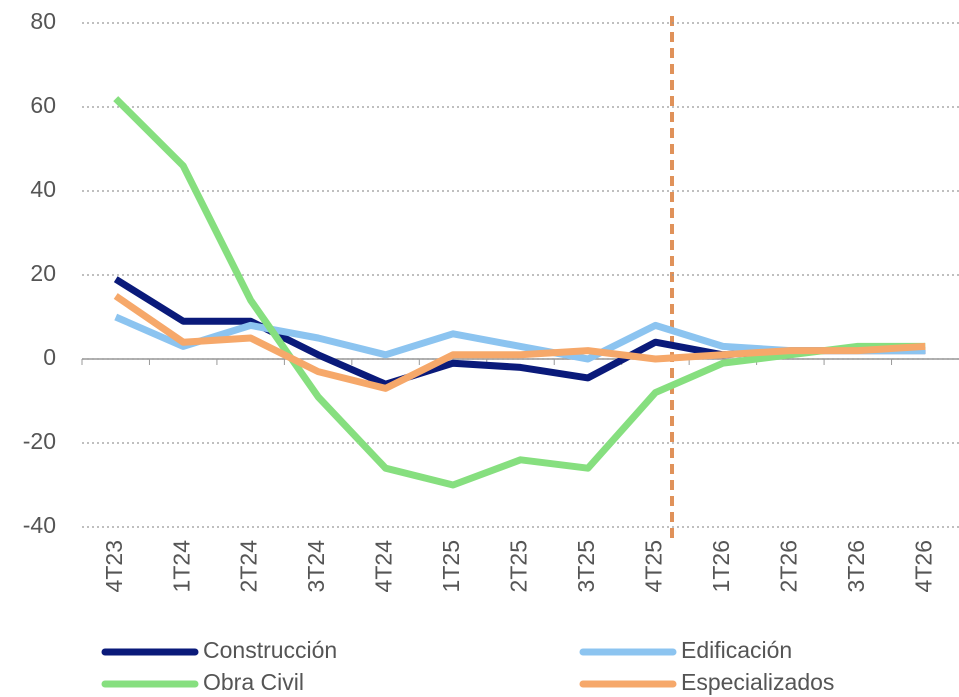 The height and width of the screenshot is (697, 959). I want to click on x-tick-label: 1T26, so click(721, 566).